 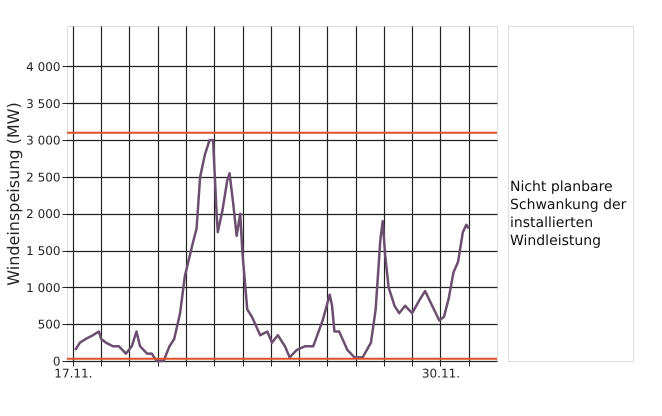 What do you see at coordinates (441, 373) in the screenshot?
I see `x-tick-label: 30.11.` at bounding box center [441, 373].